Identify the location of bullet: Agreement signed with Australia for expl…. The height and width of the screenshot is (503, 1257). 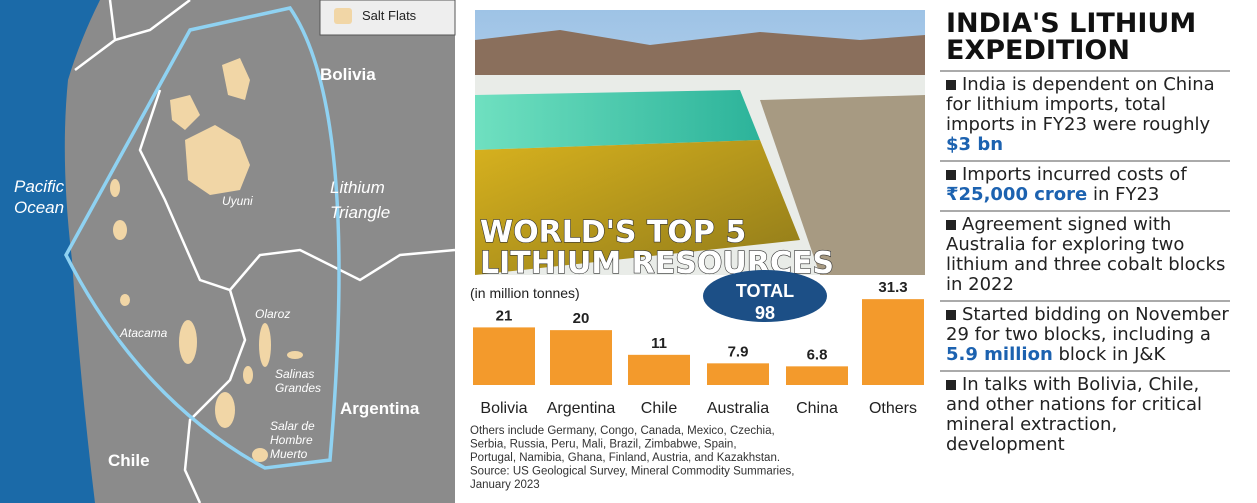
(1085, 255).